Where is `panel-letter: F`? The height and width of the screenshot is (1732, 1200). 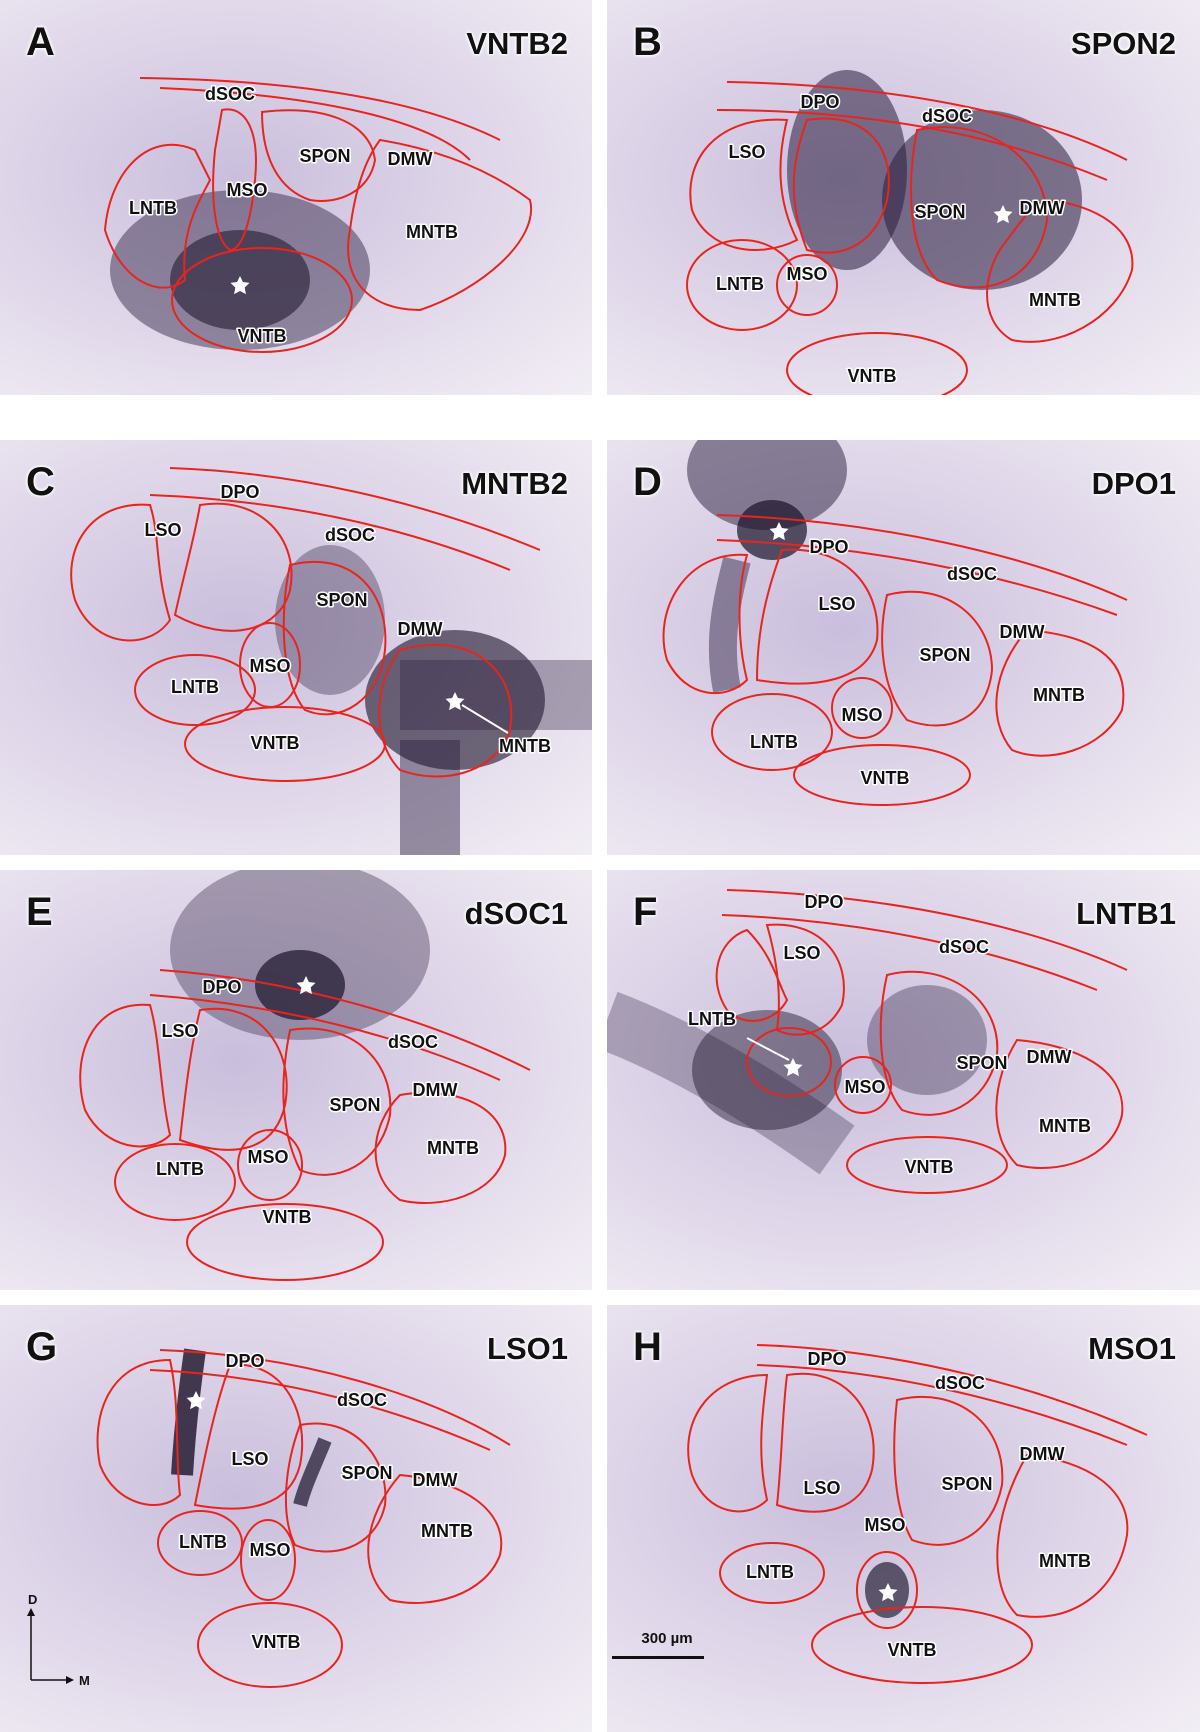
panel-letter: F is located at coordinates (645, 912).